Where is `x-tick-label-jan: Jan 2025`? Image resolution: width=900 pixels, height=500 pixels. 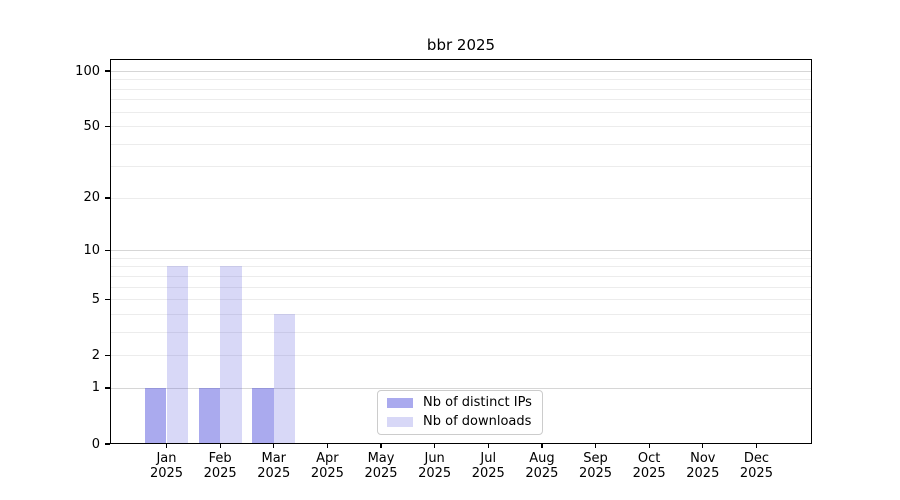
x-tick-label-jan: Jan 2025 is located at coordinates (167, 466).